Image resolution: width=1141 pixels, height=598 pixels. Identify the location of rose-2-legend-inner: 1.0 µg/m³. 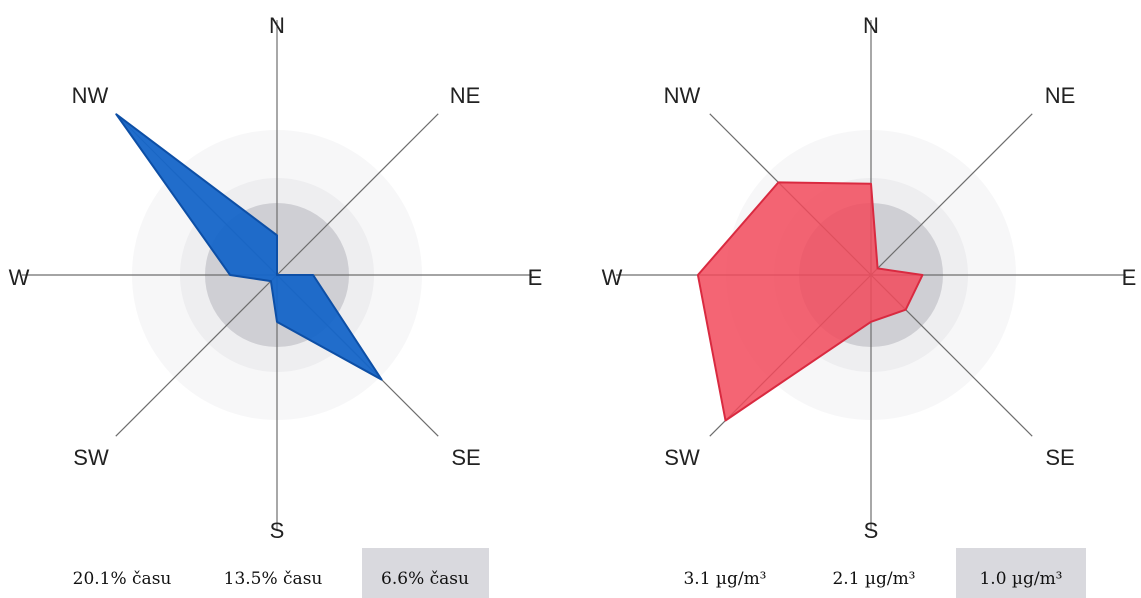
(1020, 579).